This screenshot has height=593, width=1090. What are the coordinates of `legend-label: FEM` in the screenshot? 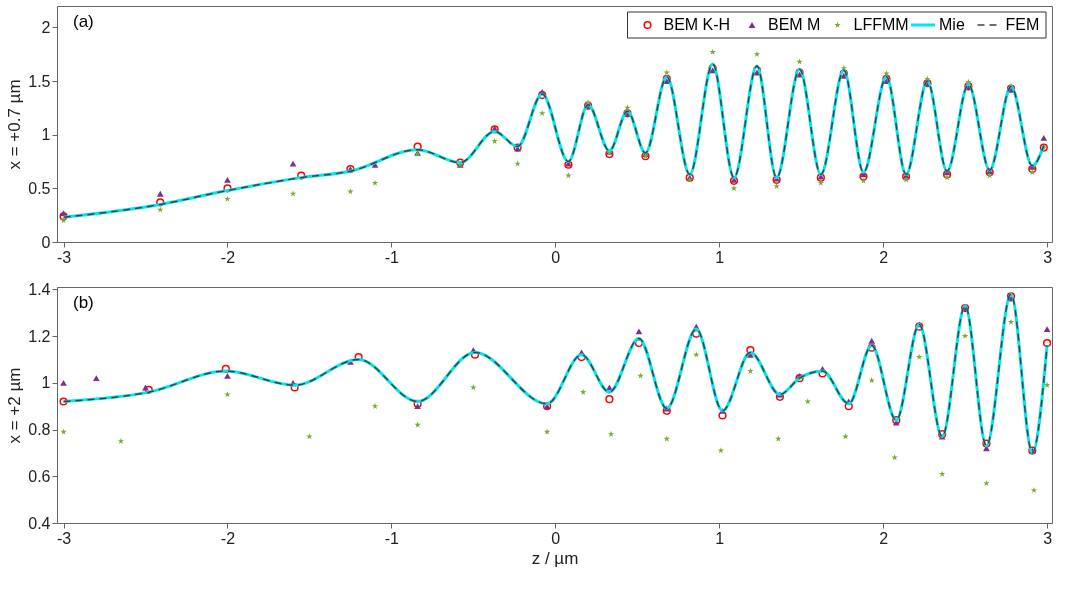 It's located at (1022, 24).